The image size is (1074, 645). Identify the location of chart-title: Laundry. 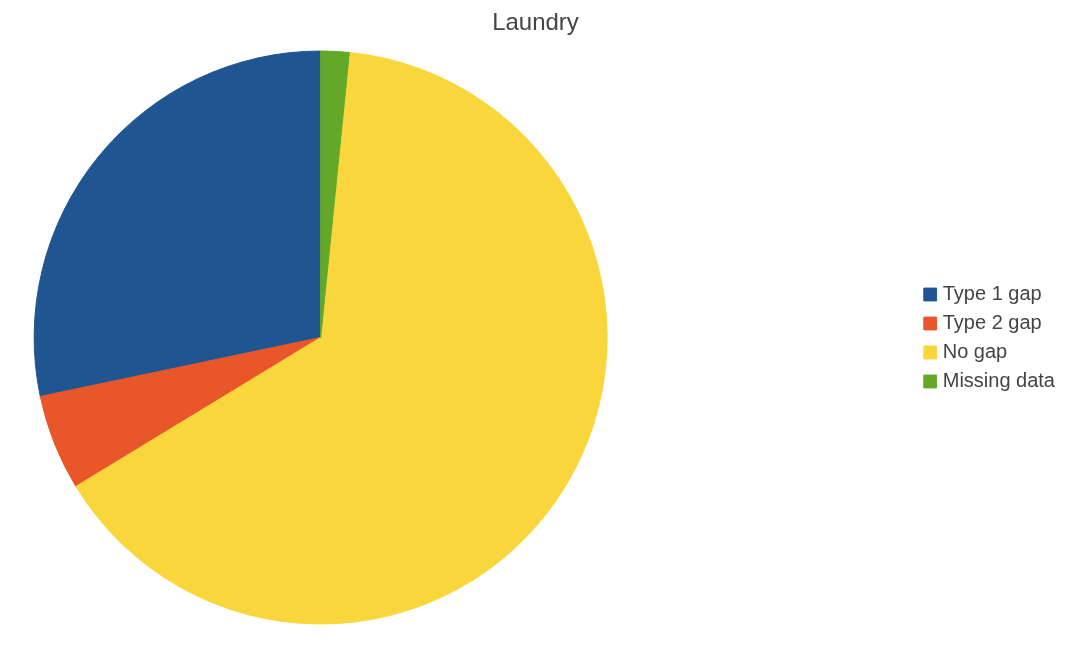
(535, 21).